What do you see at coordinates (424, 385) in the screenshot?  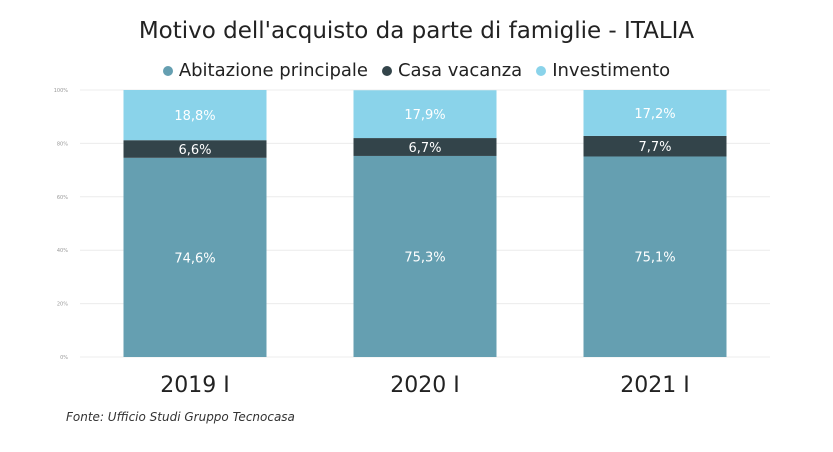 I see `x-tick-label: 2020 I` at bounding box center [424, 385].